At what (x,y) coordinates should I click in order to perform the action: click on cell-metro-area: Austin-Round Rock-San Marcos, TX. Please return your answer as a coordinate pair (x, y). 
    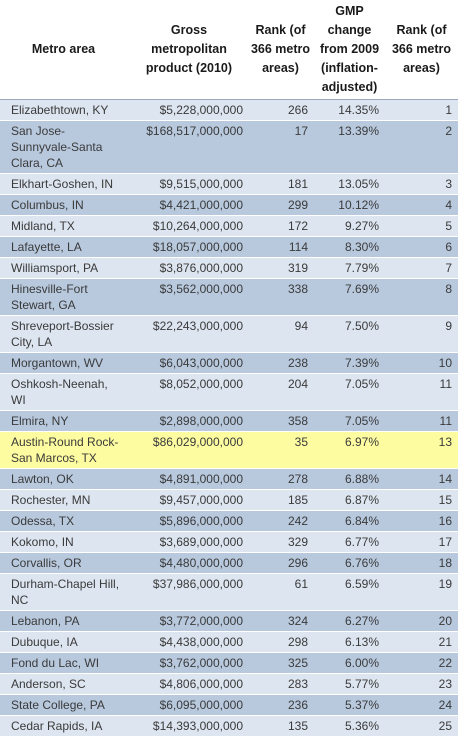
    Looking at the image, I should click on (63, 450).